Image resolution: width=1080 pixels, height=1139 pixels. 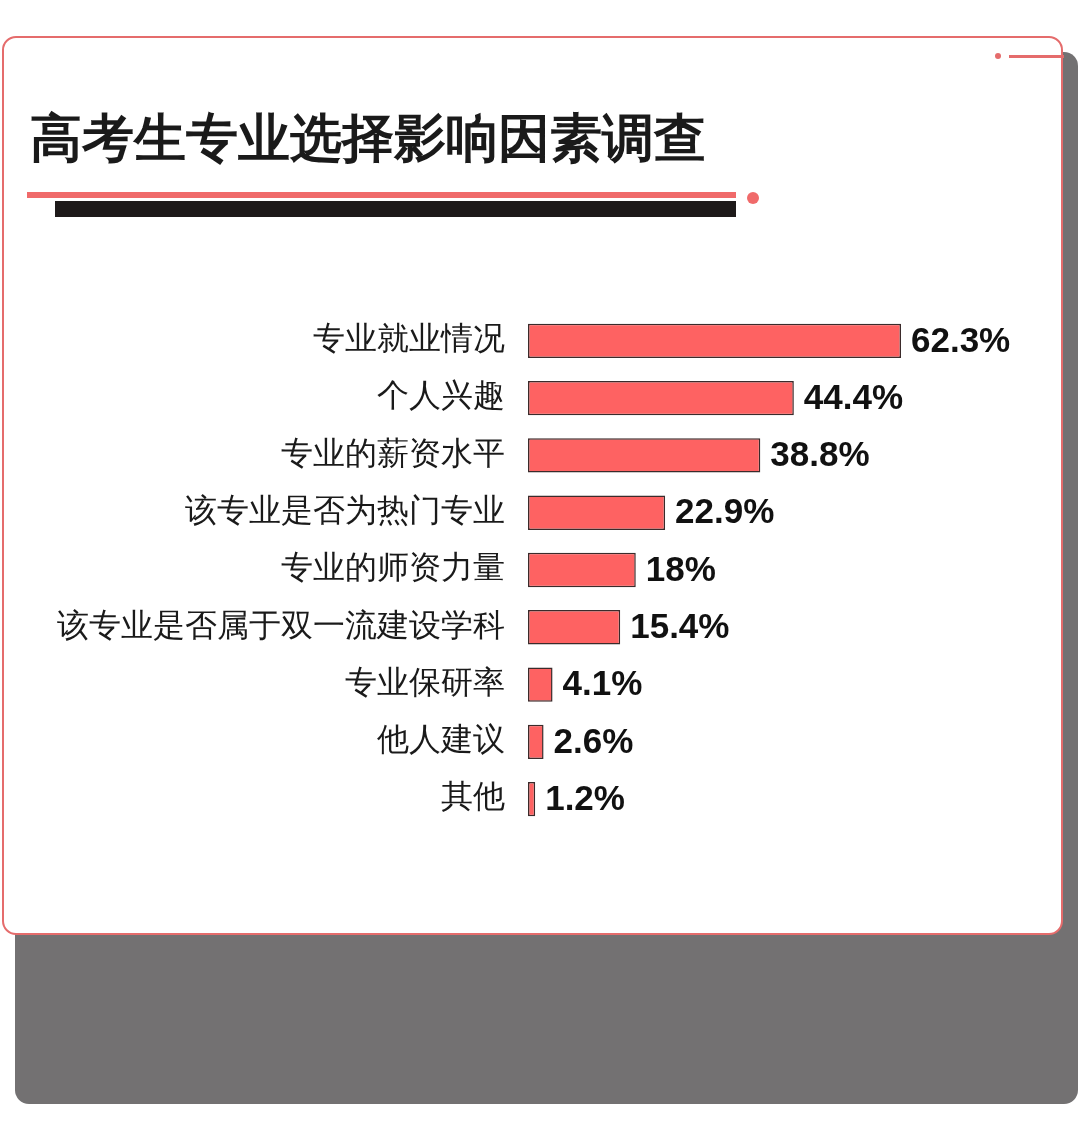 What do you see at coordinates (345, 510) in the screenshot?
I see `y-tick-label: 该专业是否为热门专业` at bounding box center [345, 510].